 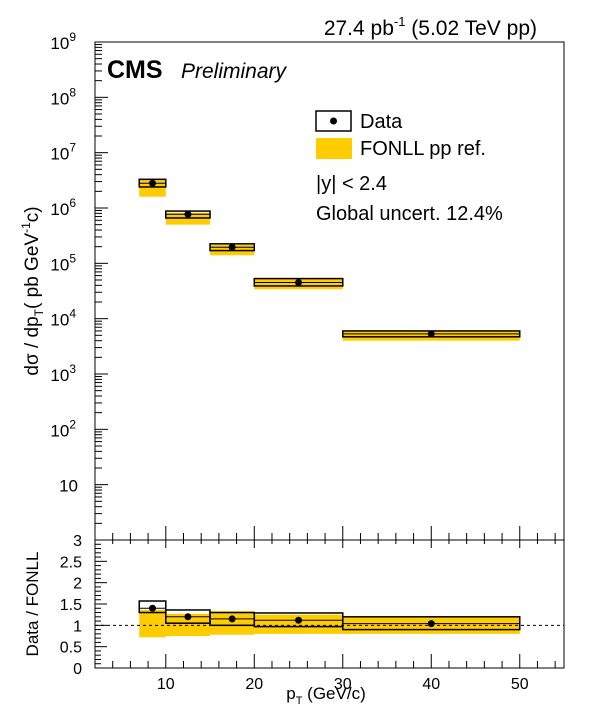 What do you see at coordinates (63, 152) in the screenshot?
I see `top-y-tick-label: 10⁷` at bounding box center [63, 152].